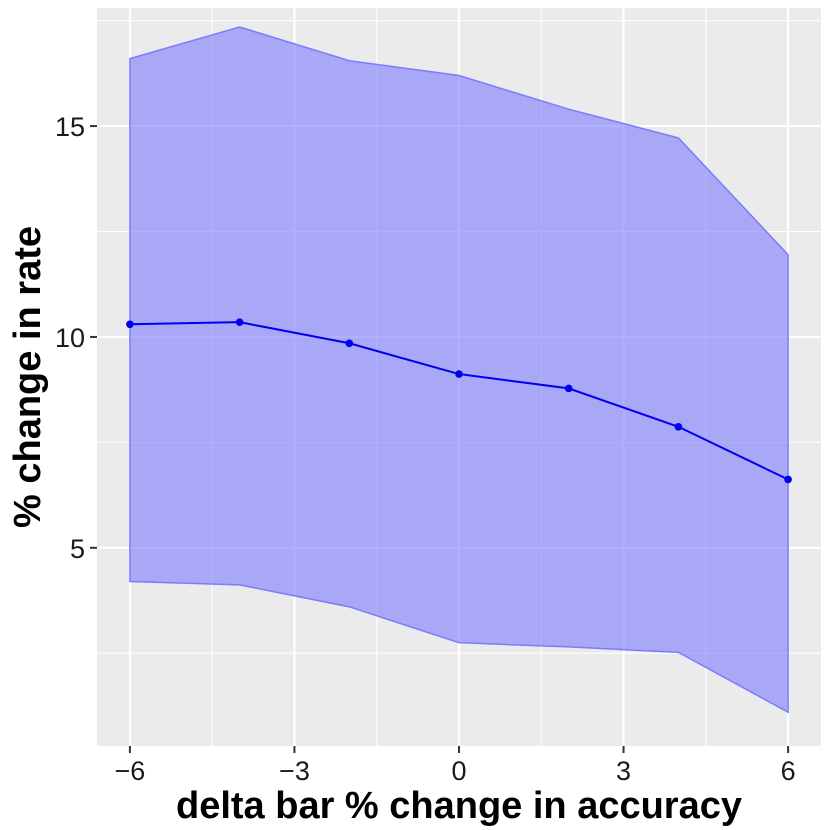 Image resolution: width=830 pixels, height=830 pixels. Describe the element at coordinates (623, 771) in the screenshot. I see `x-tick-label: 3` at that location.